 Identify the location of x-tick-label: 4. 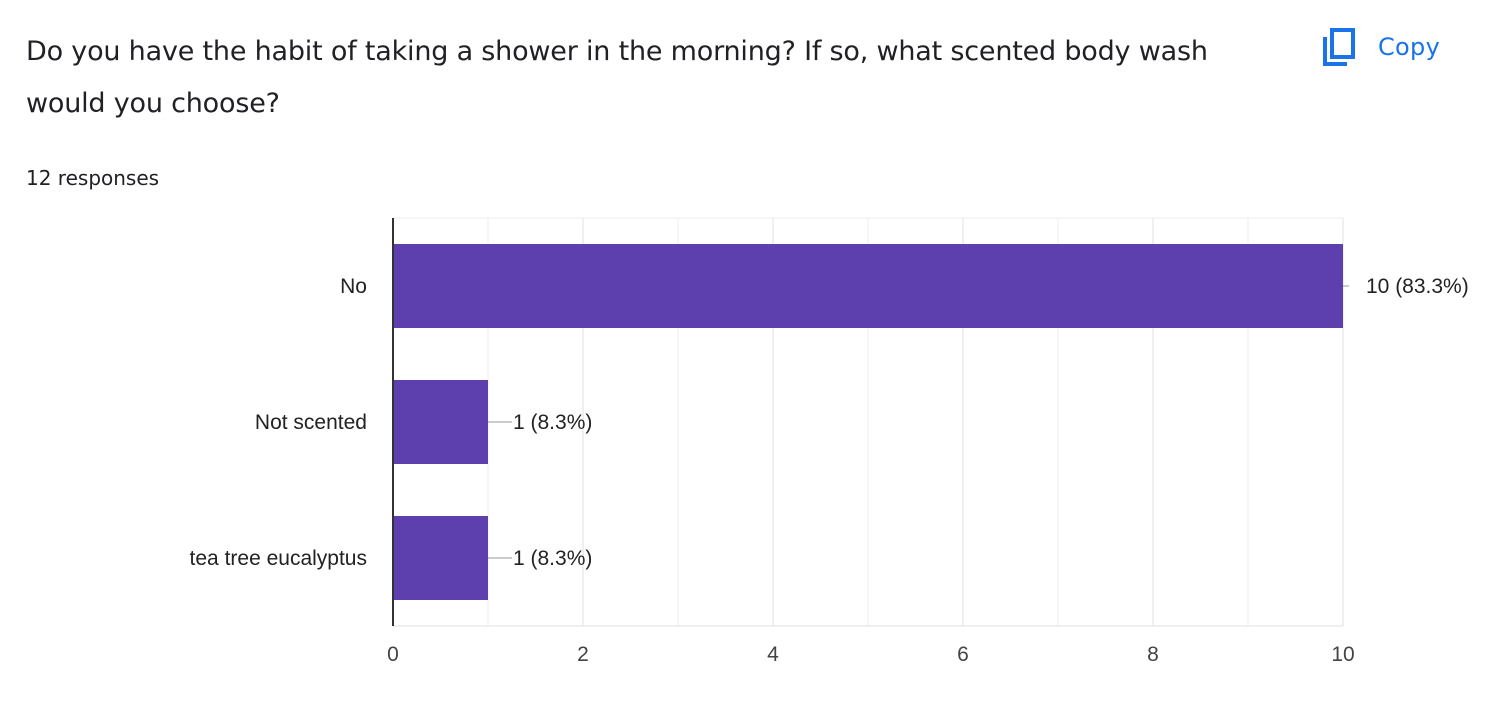
(773, 654).